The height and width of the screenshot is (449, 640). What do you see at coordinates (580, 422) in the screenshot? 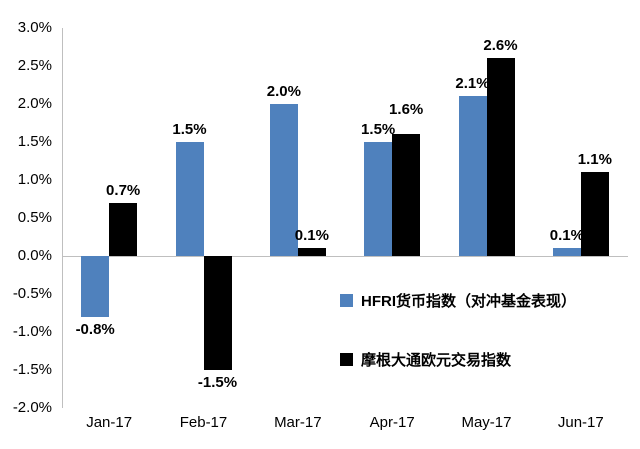
I see `x-axis-label: Jun-17` at bounding box center [580, 422].